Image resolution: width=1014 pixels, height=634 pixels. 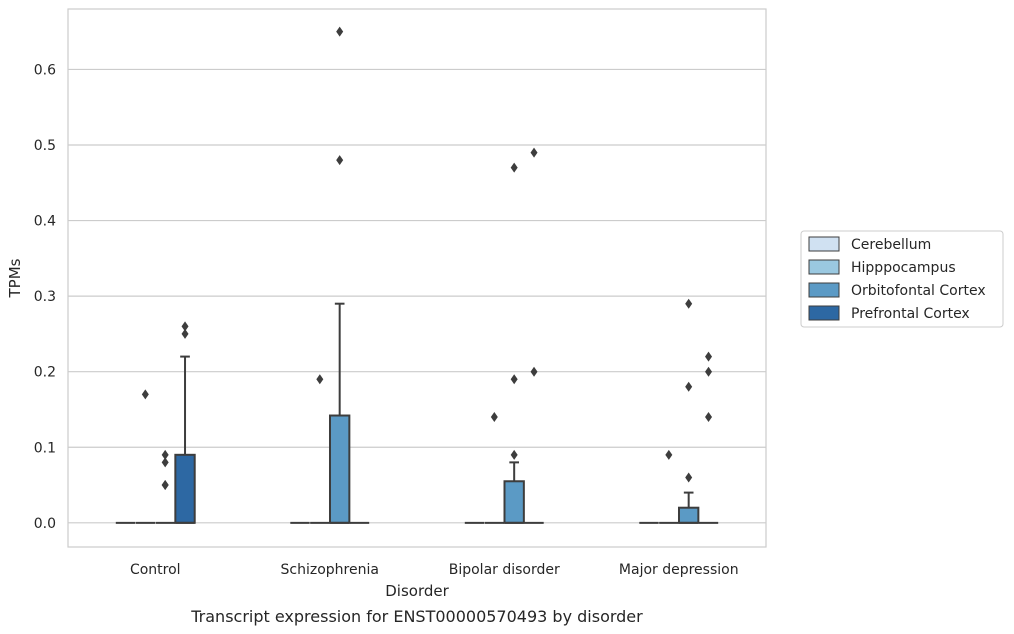 What do you see at coordinates (45, 146) in the screenshot?
I see `y-tick-label: 0.5` at bounding box center [45, 146].